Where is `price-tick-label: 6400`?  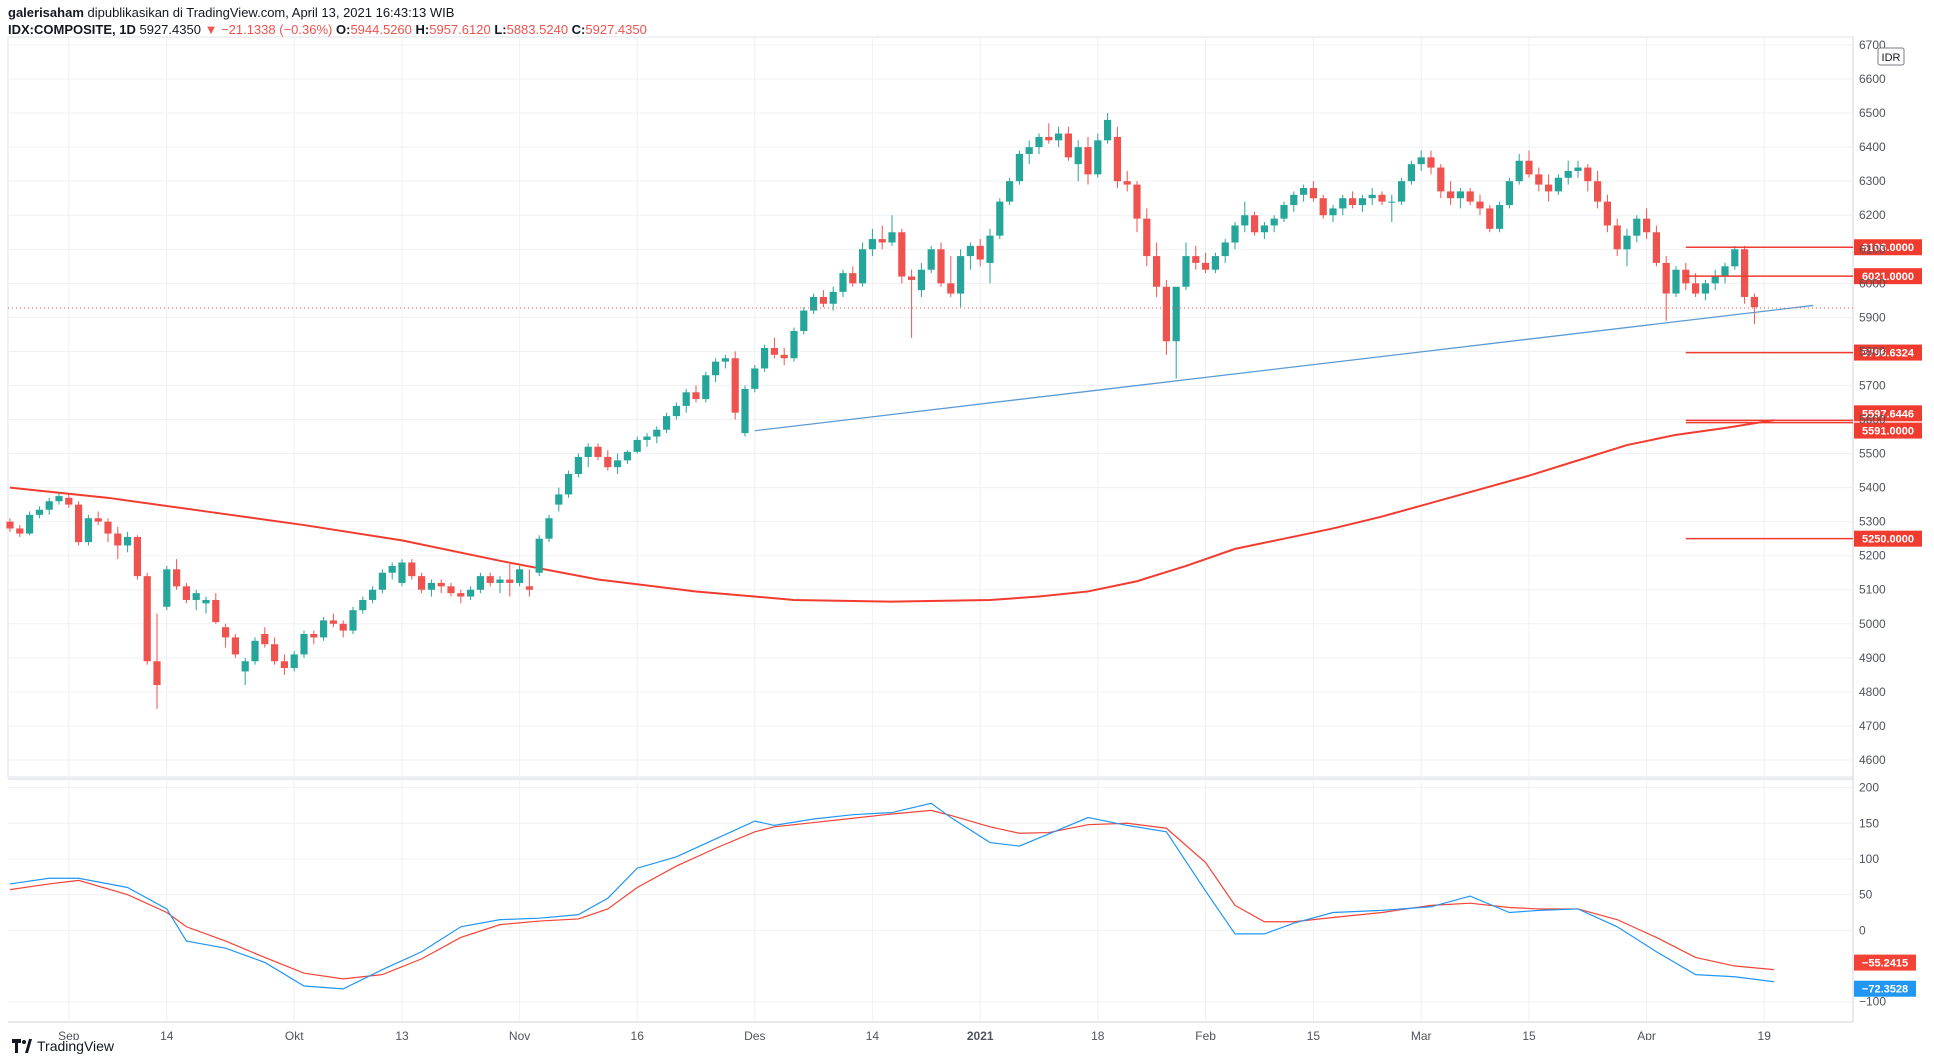
price-tick-label: 6400 is located at coordinates (1872, 147).